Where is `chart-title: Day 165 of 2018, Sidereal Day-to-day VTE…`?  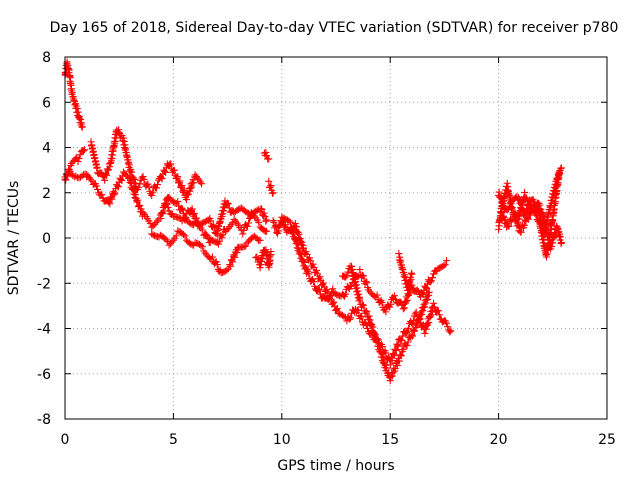 chart-title: Day 165 of 2018, Sidereal Day-to-day VTE… is located at coordinates (334, 28).